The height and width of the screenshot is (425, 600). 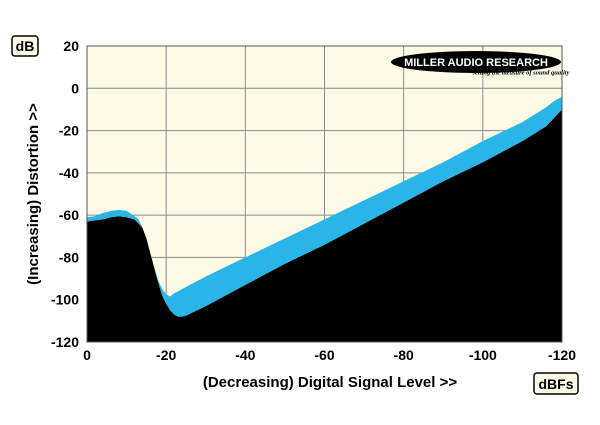 I want to click on x-unit-box: dBFs, so click(x=556, y=383).